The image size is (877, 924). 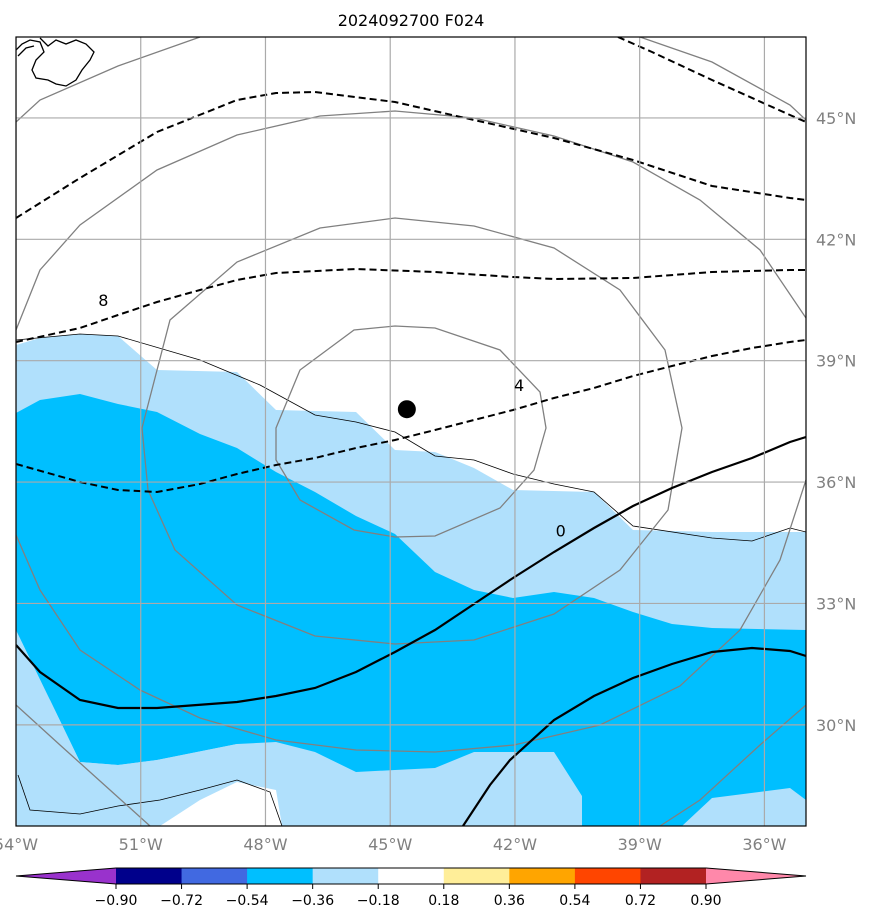 What do you see at coordinates (247, 901) in the screenshot?
I see `colorbar-tick-label: −0.54` at bounding box center [247, 901].